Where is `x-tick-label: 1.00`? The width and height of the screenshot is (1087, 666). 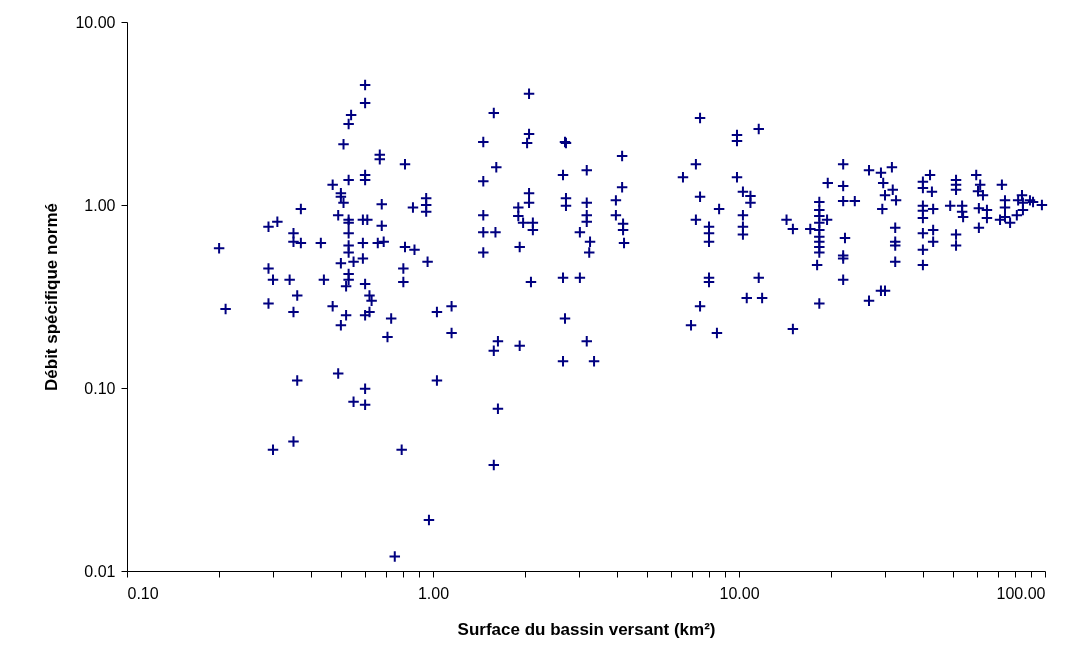
x-tick-label: 1.00 is located at coordinates (433, 593).